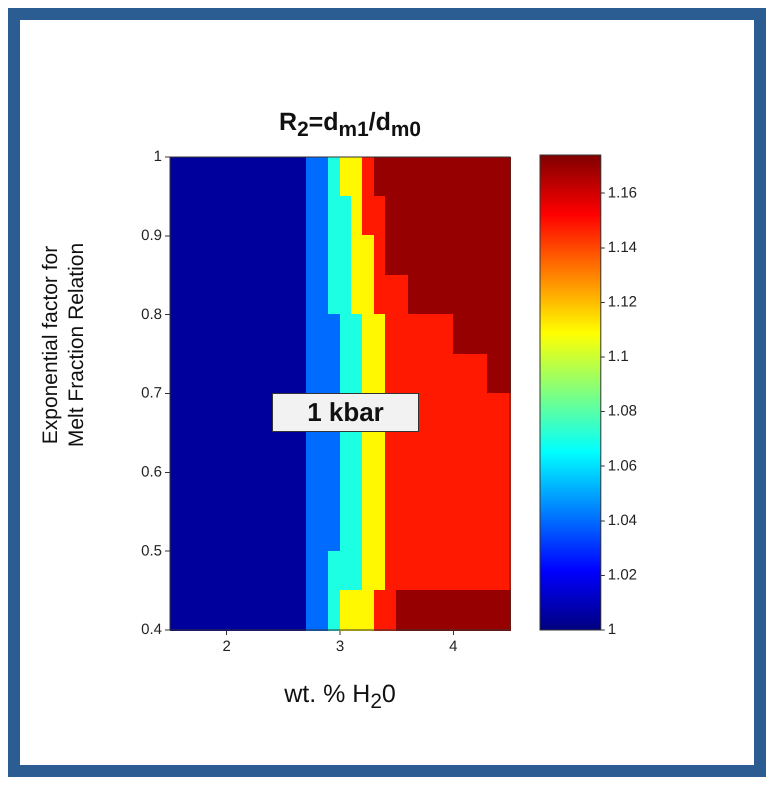  I want to click on y-tick-label: 0.4, so click(151, 629).